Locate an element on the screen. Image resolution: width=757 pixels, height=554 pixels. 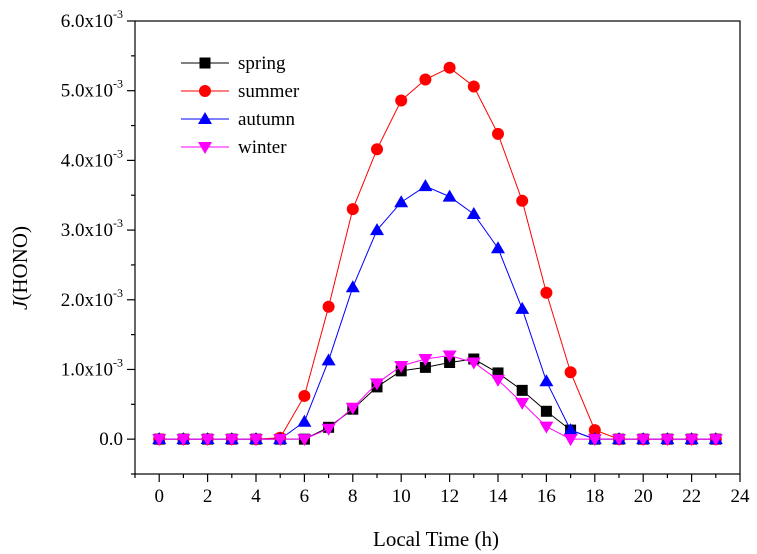
legend-marker-spring is located at coordinates (205, 63).